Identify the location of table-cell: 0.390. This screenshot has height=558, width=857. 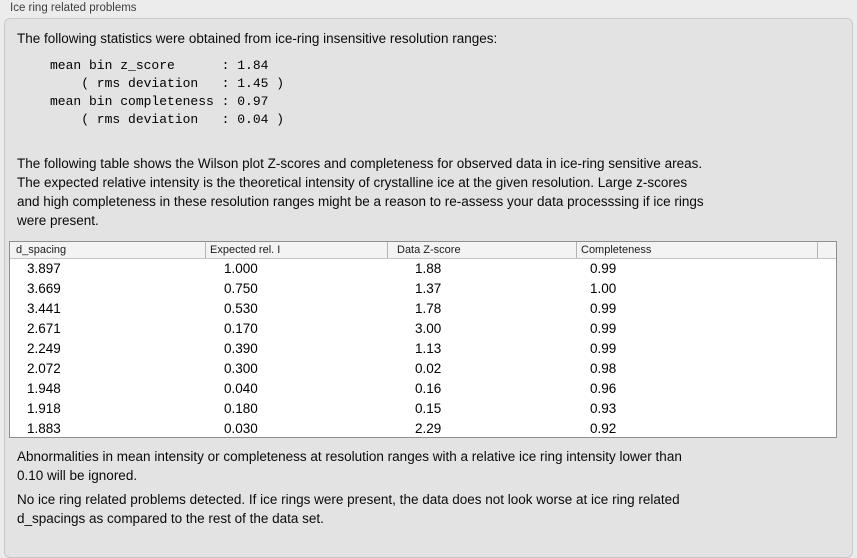
(241, 348).